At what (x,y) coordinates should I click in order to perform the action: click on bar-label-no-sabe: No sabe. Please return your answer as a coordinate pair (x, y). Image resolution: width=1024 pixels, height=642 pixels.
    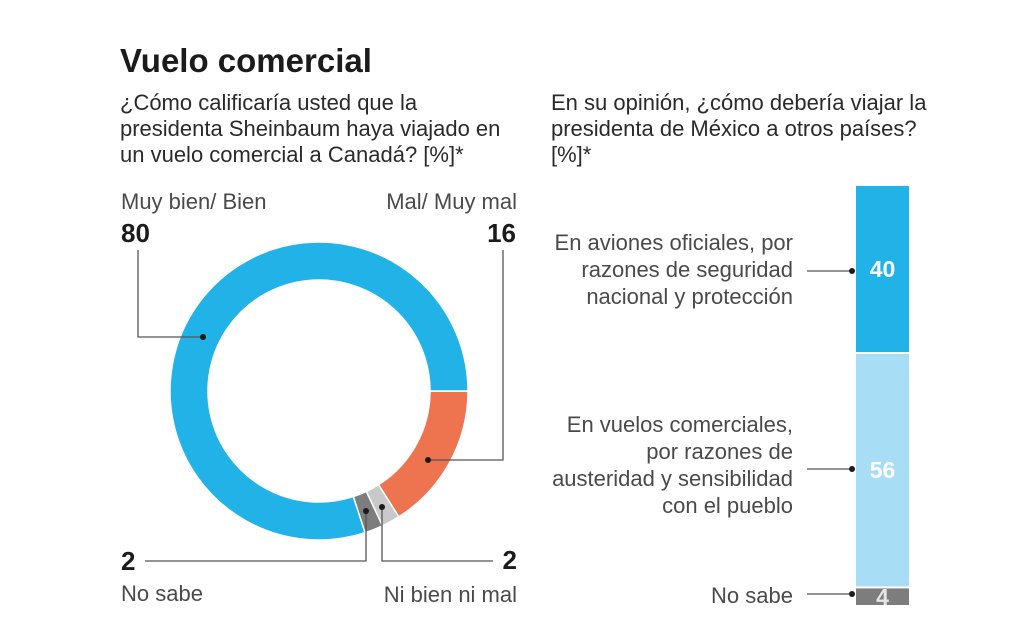
    Looking at the image, I should click on (752, 595).